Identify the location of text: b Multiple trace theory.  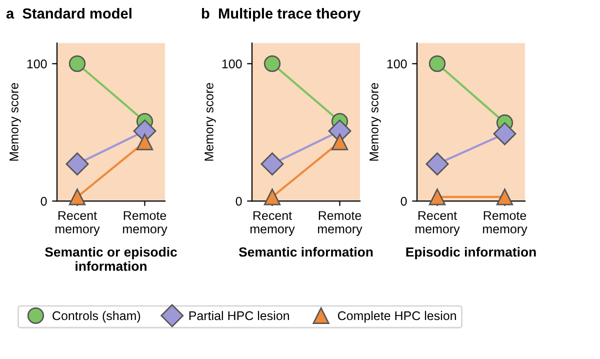
(281, 15).